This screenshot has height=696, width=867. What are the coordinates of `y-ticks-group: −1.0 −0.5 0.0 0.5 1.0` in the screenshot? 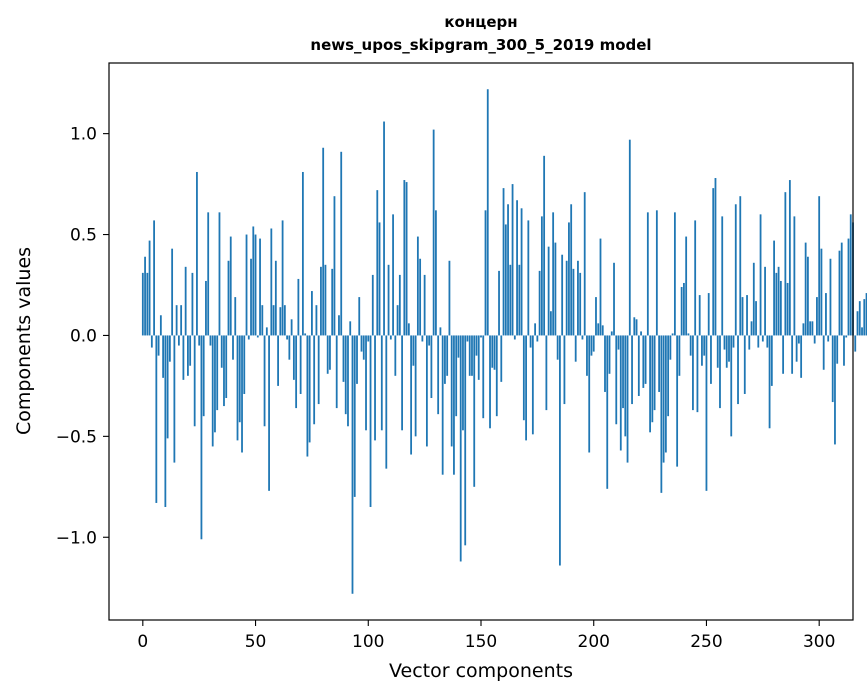 It's located at (82, 336).